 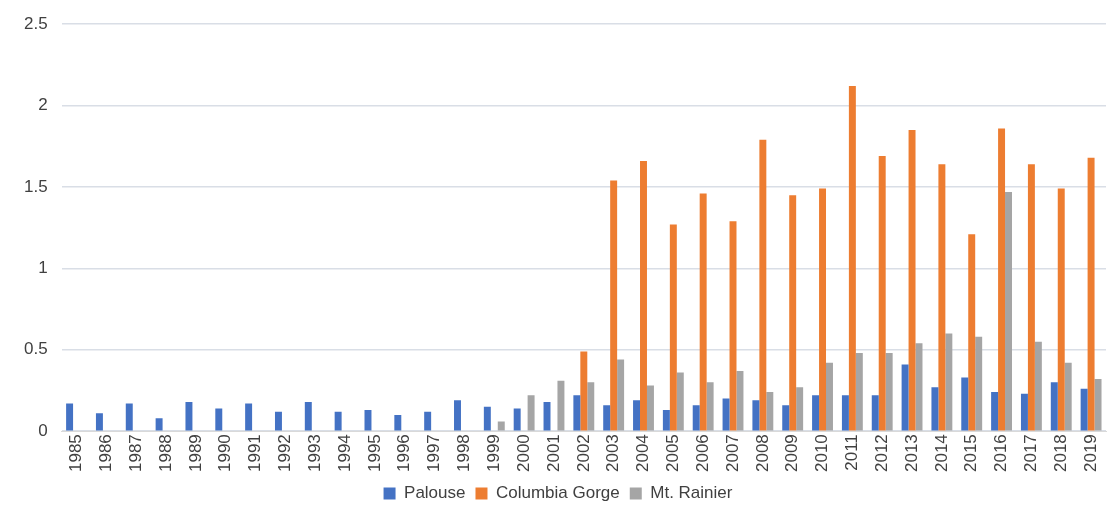 What do you see at coordinates (344, 453) in the screenshot?
I see `x-tick-label: 1994` at bounding box center [344, 453].